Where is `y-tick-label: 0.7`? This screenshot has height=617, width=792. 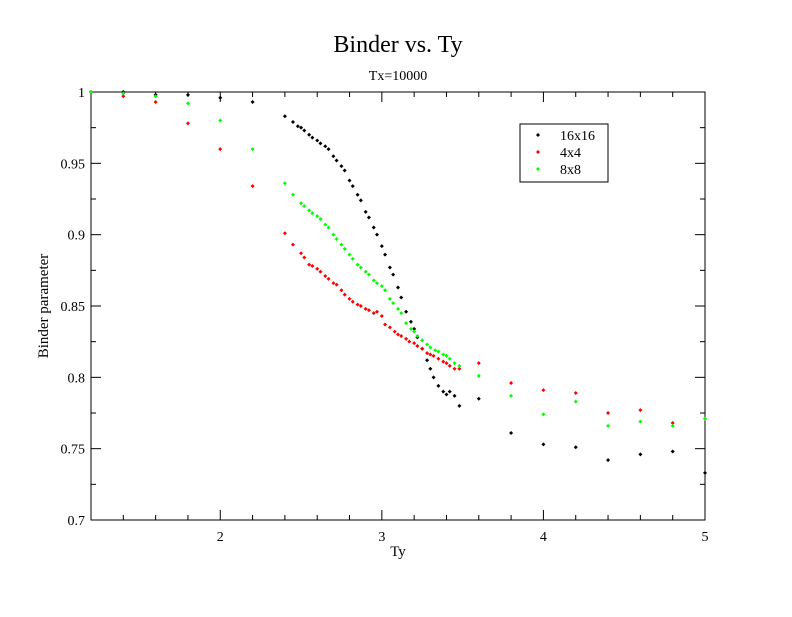
y-tick-label: 0.7 is located at coordinates (77, 521).